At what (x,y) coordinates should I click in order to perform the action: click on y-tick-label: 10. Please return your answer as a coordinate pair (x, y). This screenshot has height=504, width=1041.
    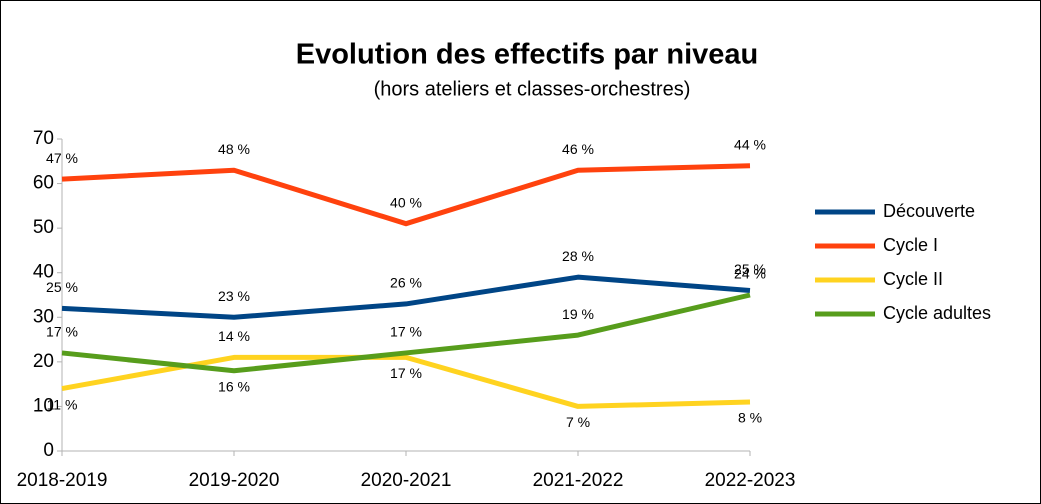
    Looking at the image, I should click on (43, 405).